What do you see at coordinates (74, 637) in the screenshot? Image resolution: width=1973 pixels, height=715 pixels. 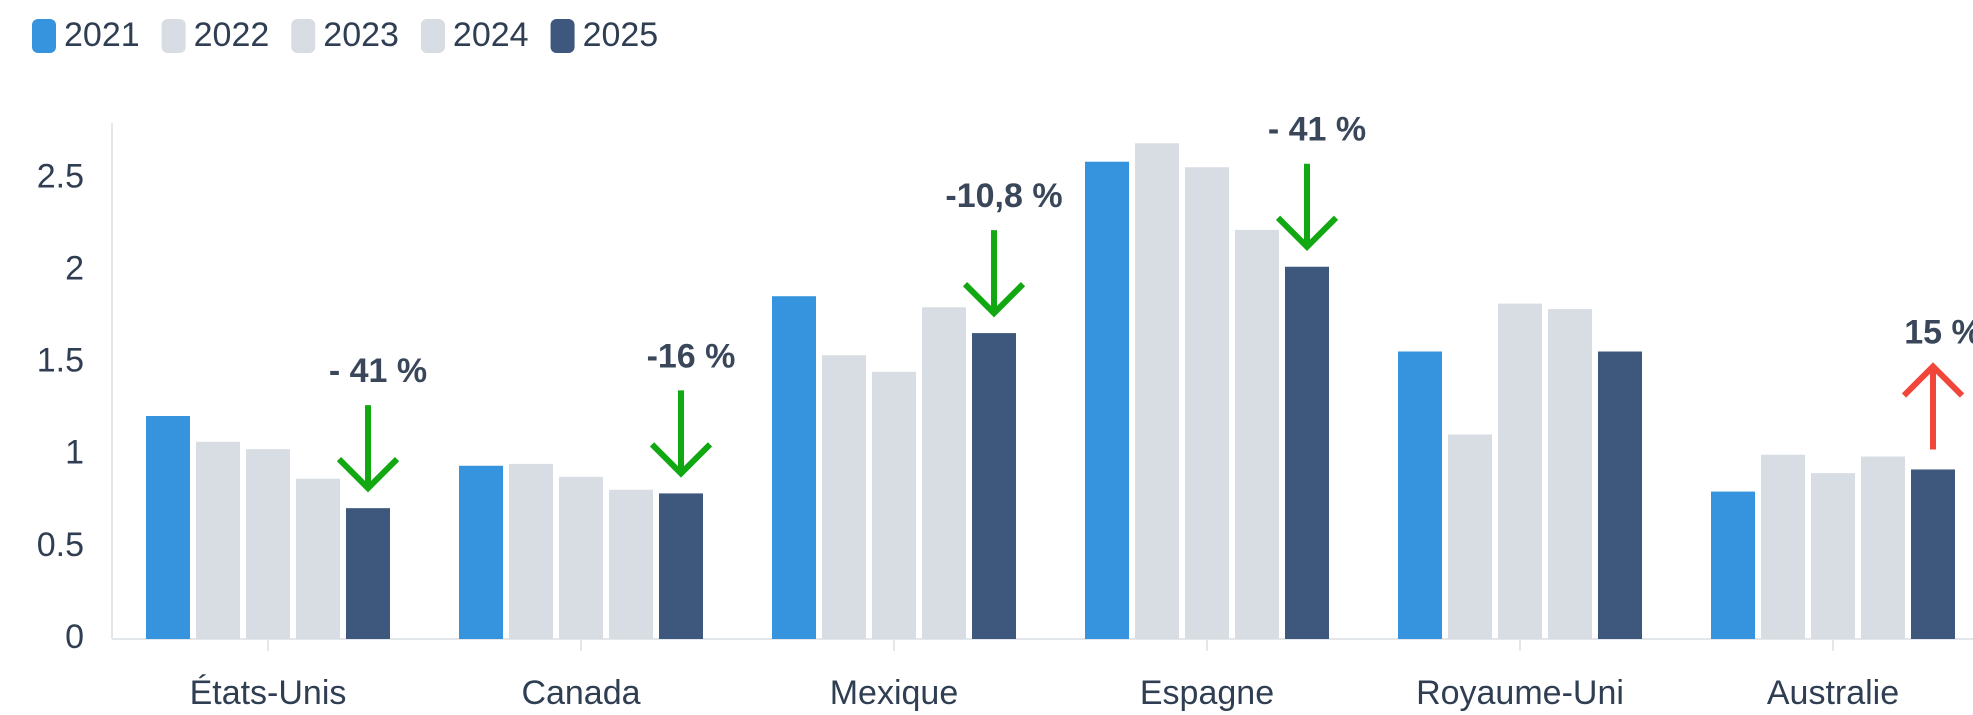 I see `y-tick-label: 0` at bounding box center [74, 637].